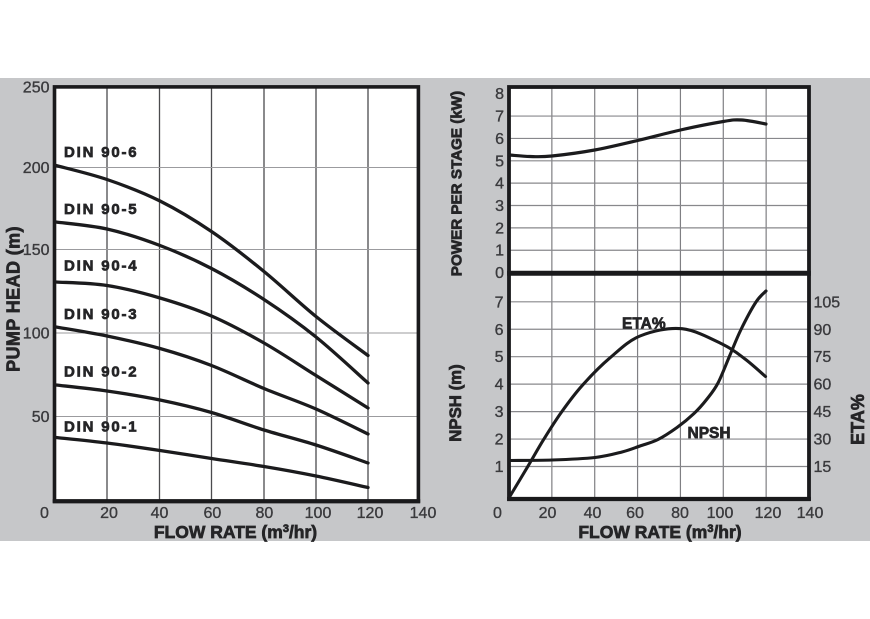  Describe the element at coordinates (823, 440) in the screenshot. I see `svg-text: 30` at that location.